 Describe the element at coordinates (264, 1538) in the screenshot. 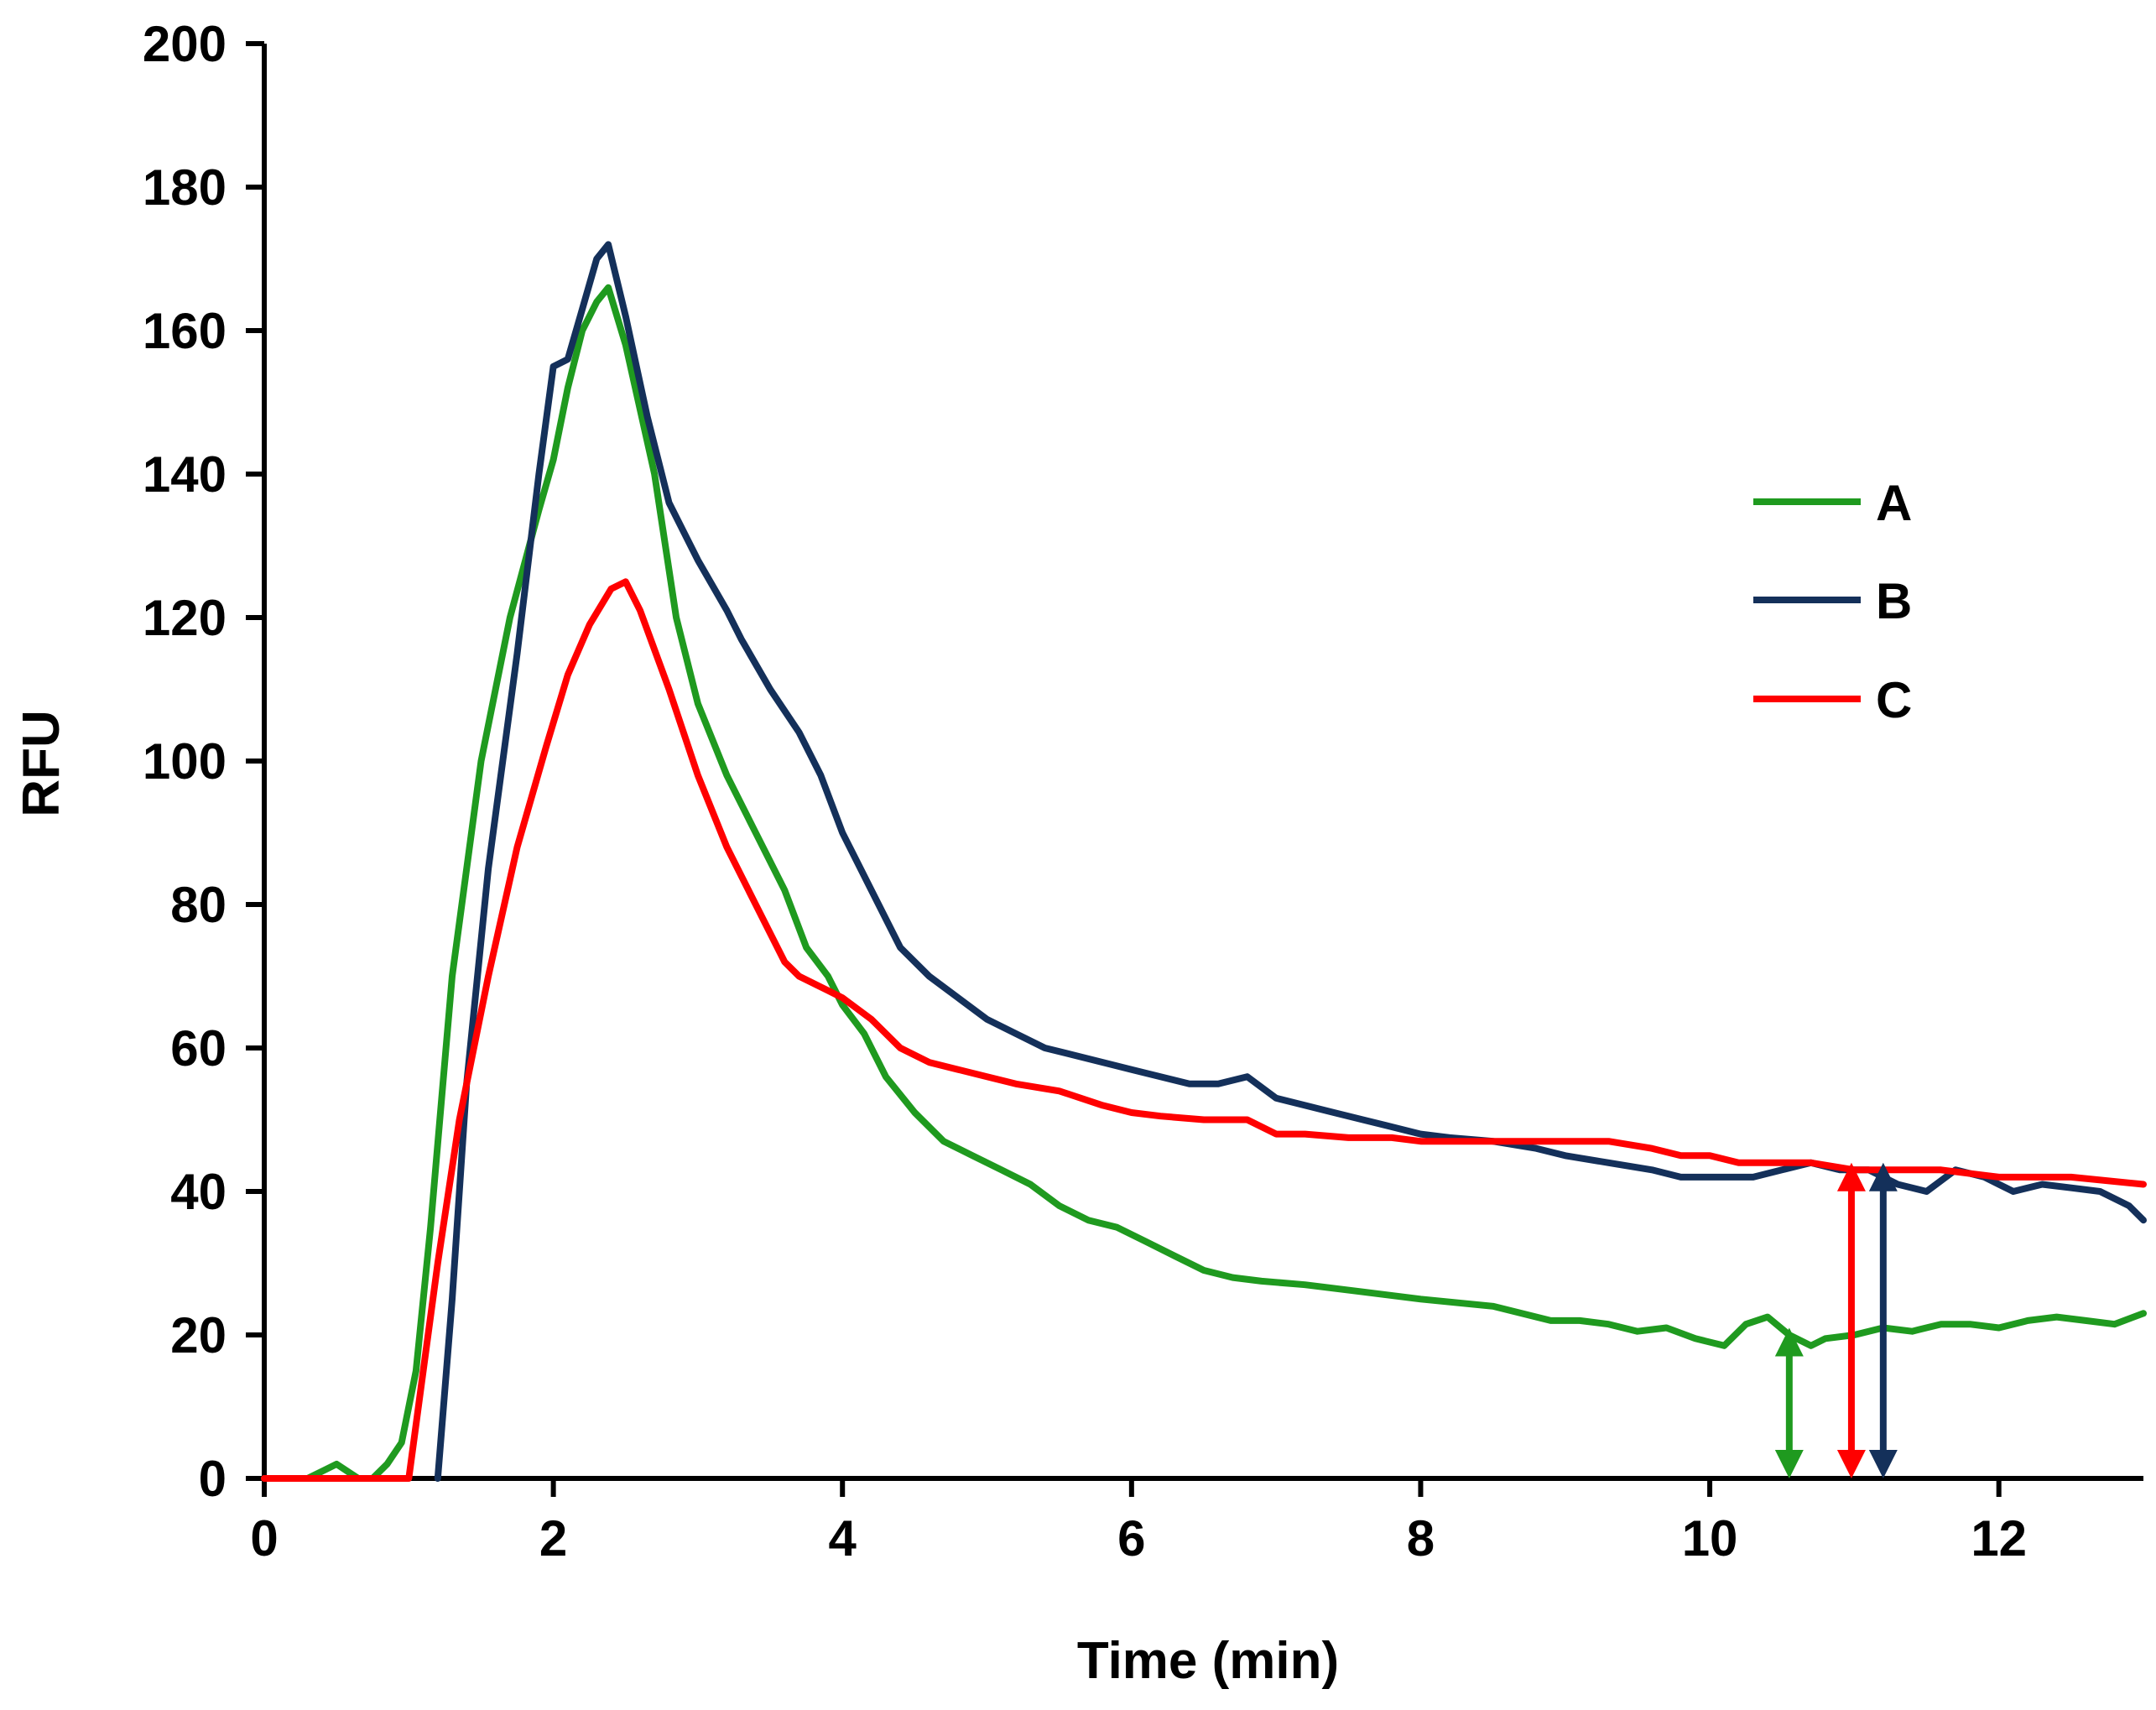

I see `x-tick-label: 0` at that location.